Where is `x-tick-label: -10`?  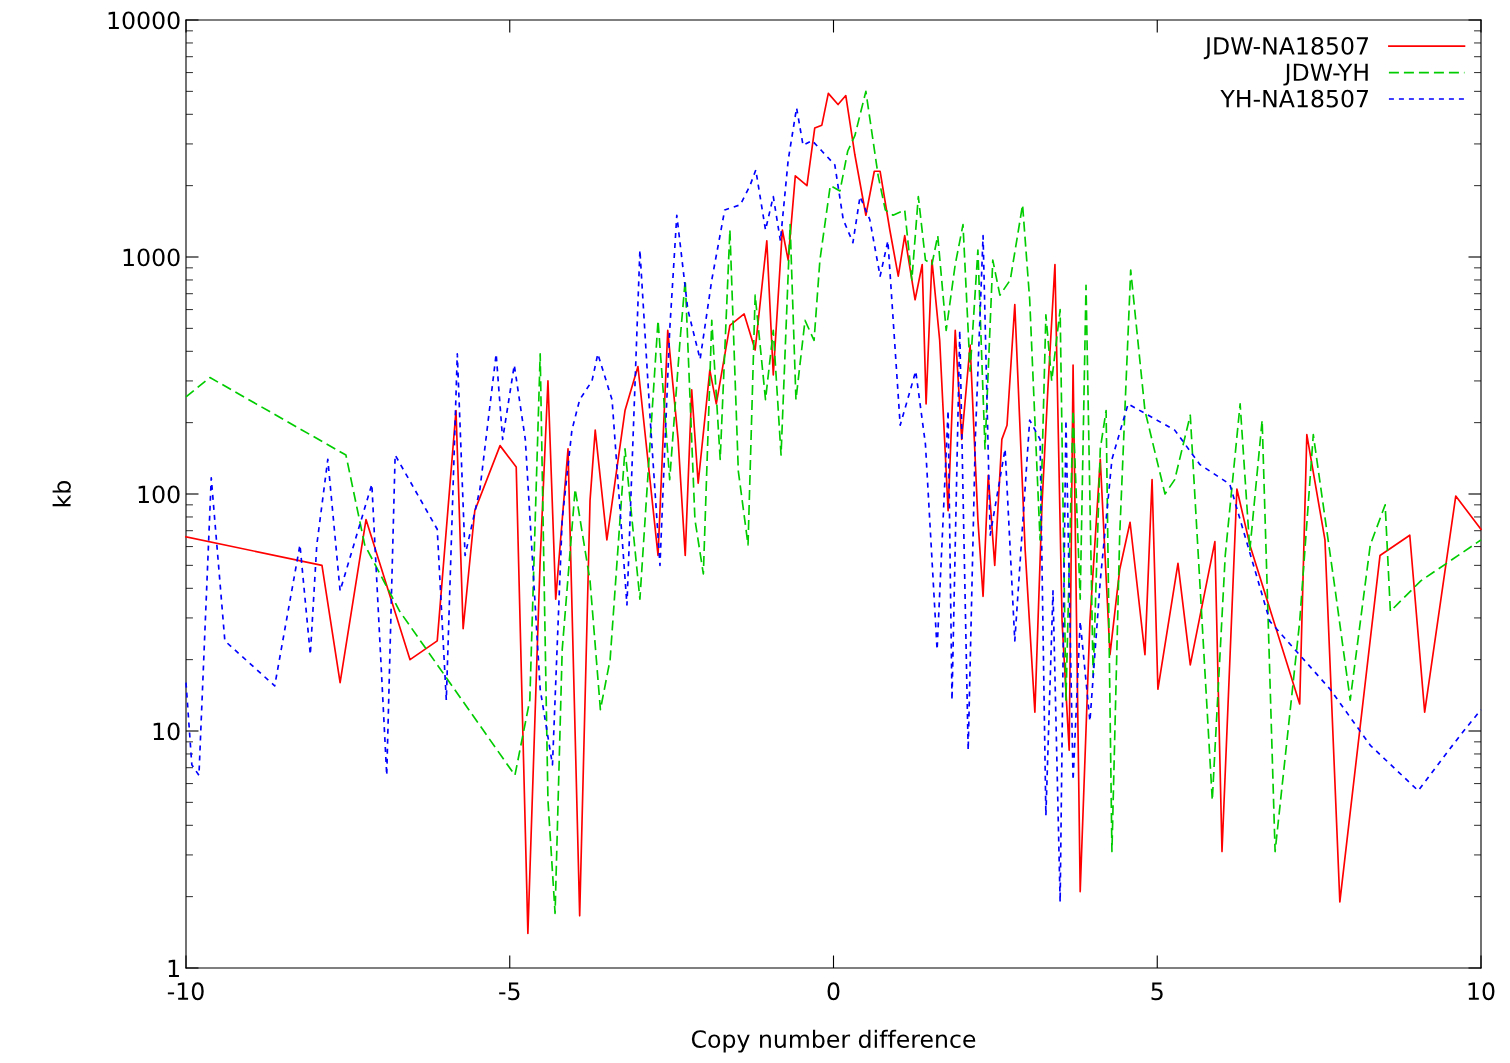
x-tick-label: -10 is located at coordinates (185, 991).